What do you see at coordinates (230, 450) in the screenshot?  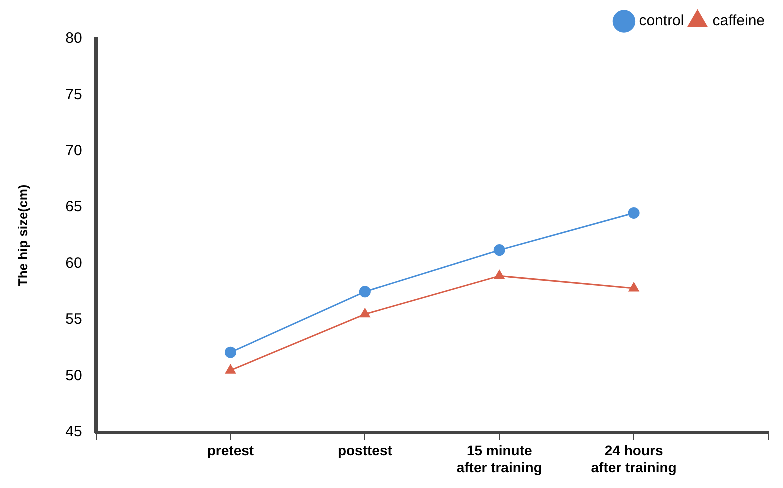 I see `x-tick-label: pretest` at bounding box center [230, 450].